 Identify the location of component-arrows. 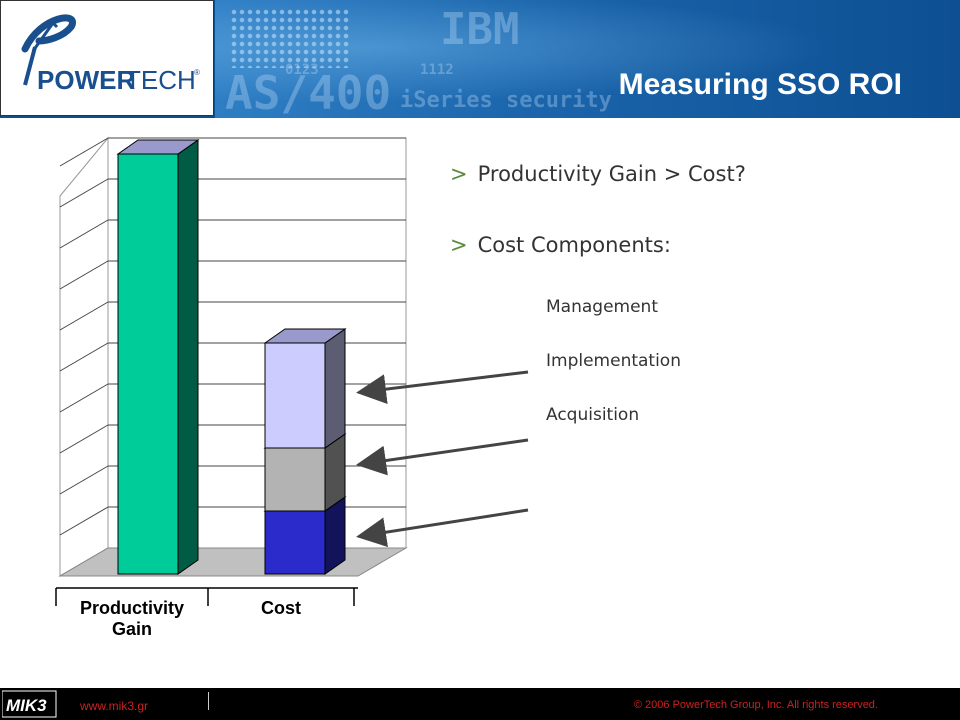
(442, 459).